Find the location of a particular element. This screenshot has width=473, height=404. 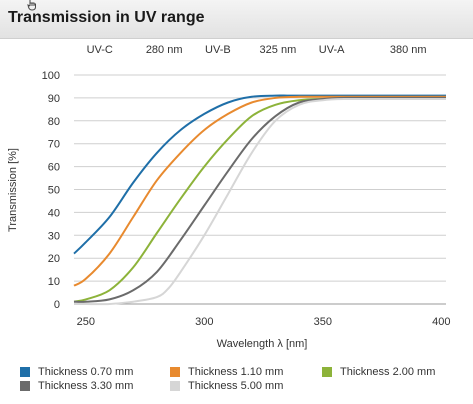

uv-band-label: 280 nm is located at coordinates (164, 50).